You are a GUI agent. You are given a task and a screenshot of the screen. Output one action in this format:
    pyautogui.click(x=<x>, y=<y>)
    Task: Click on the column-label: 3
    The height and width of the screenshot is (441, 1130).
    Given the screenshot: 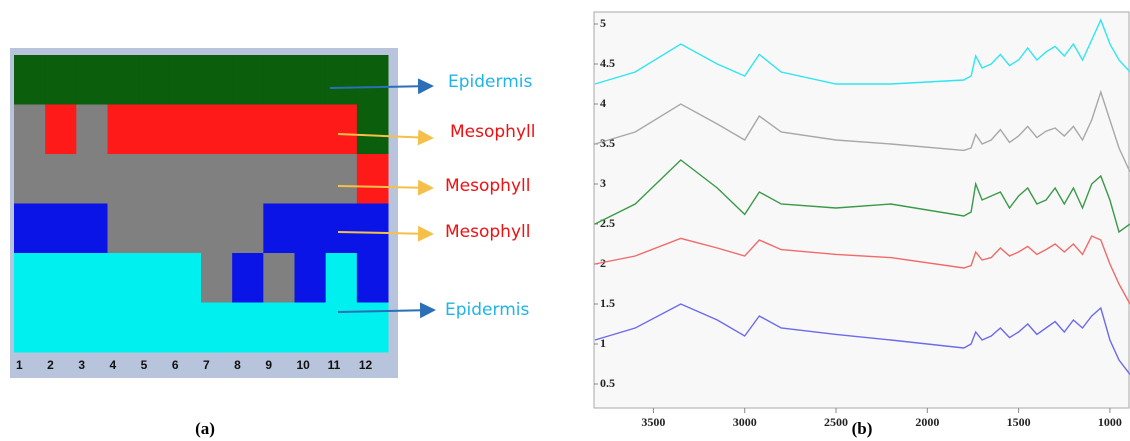 What is the action you would take?
    pyautogui.click(x=81, y=365)
    